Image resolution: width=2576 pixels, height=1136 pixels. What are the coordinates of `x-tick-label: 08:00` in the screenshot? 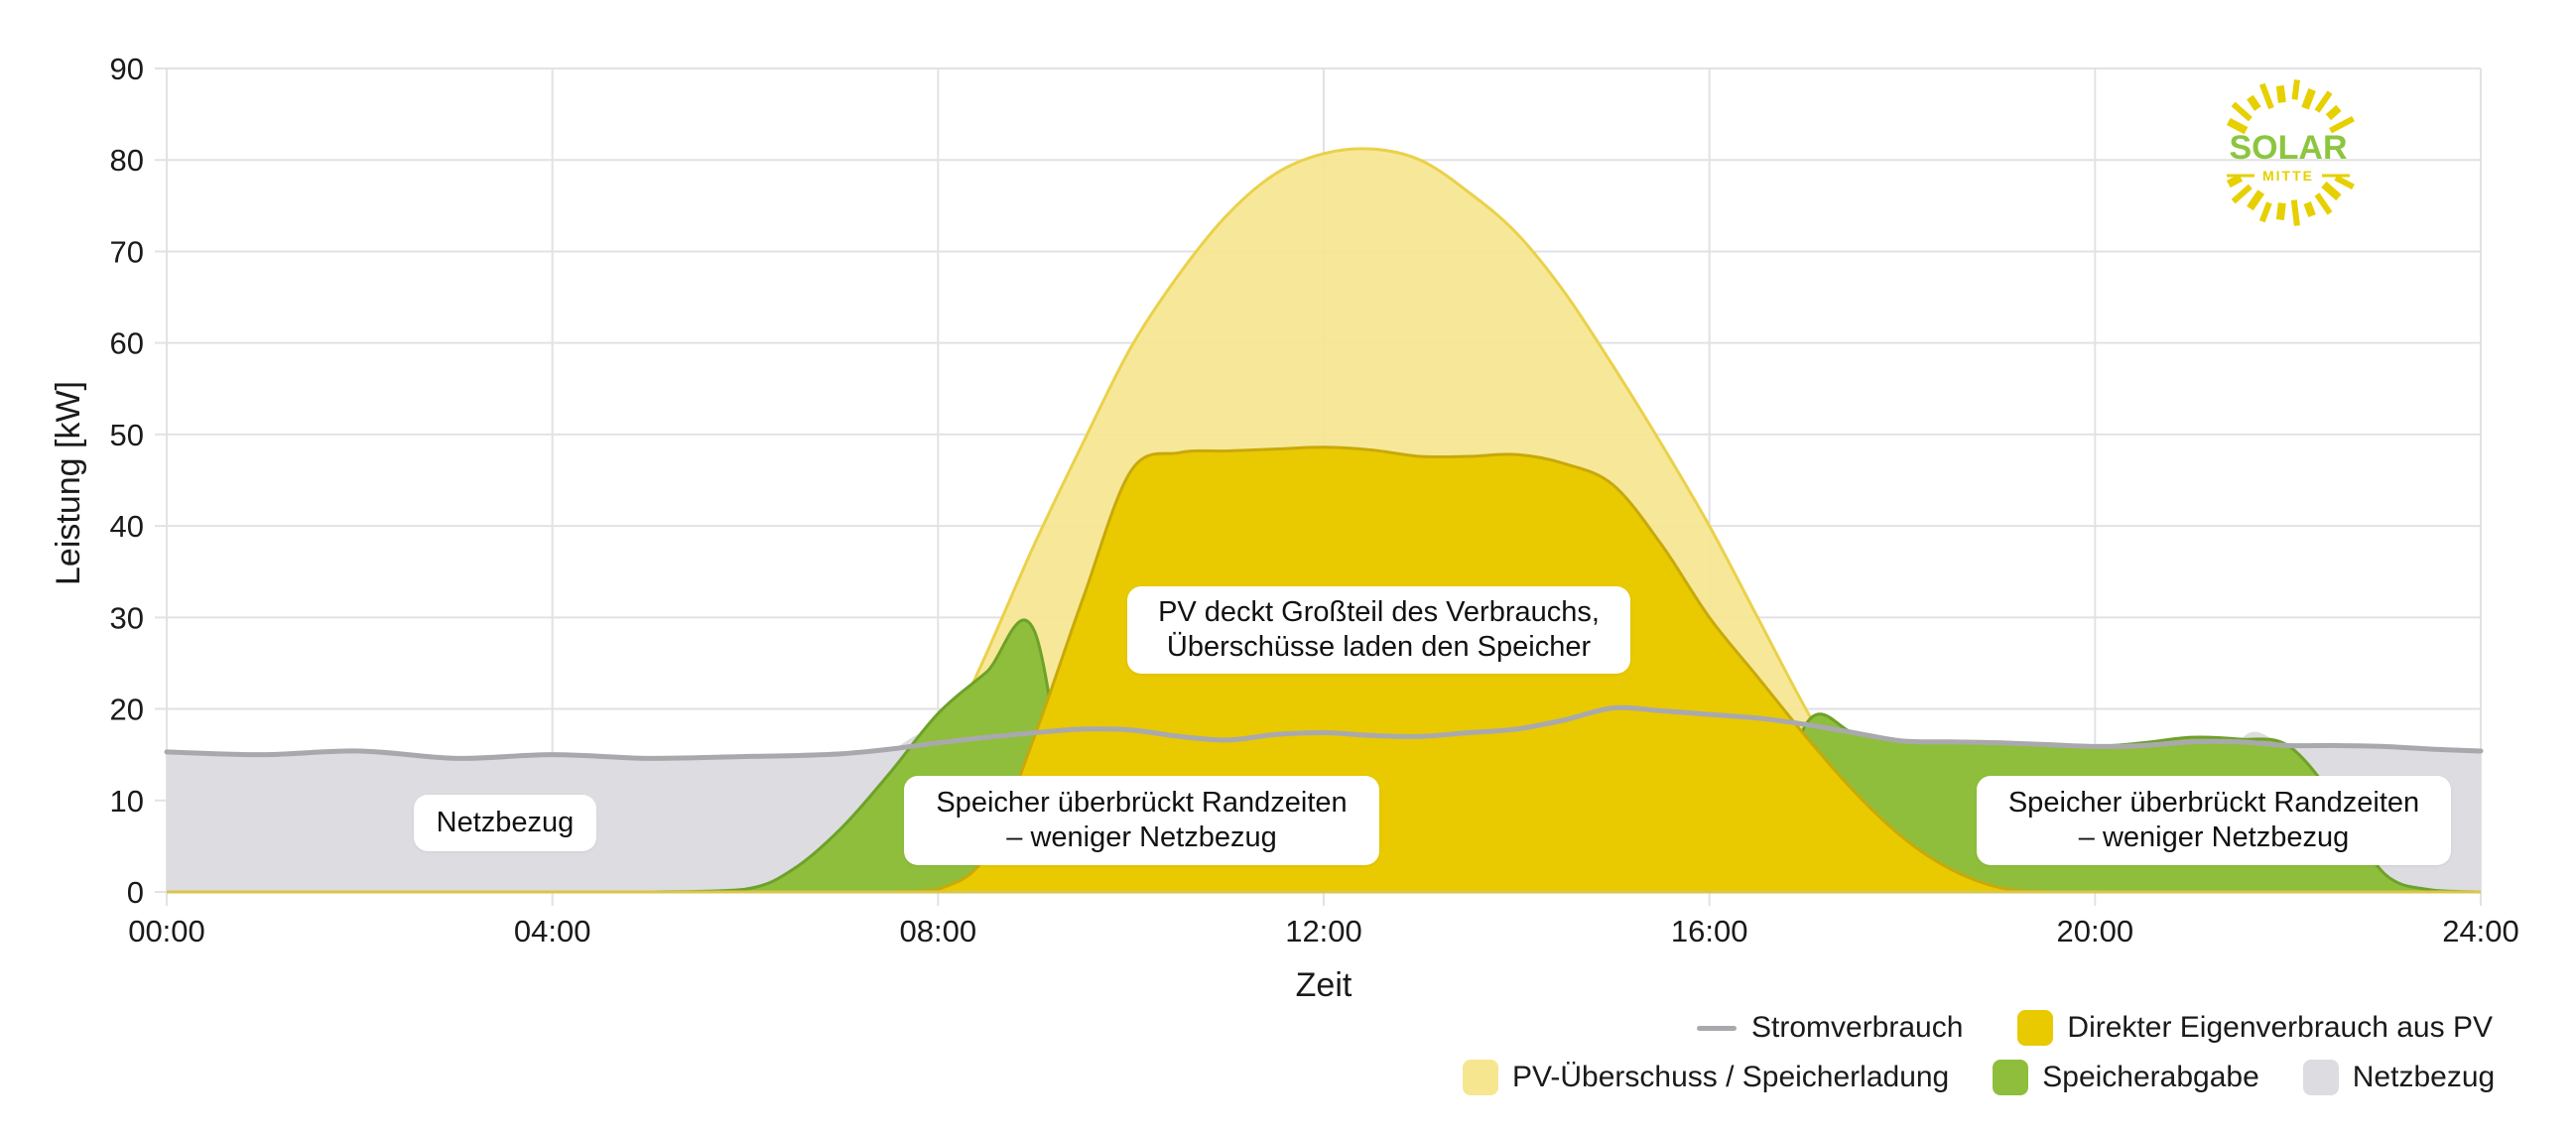 It's located at (939, 931).